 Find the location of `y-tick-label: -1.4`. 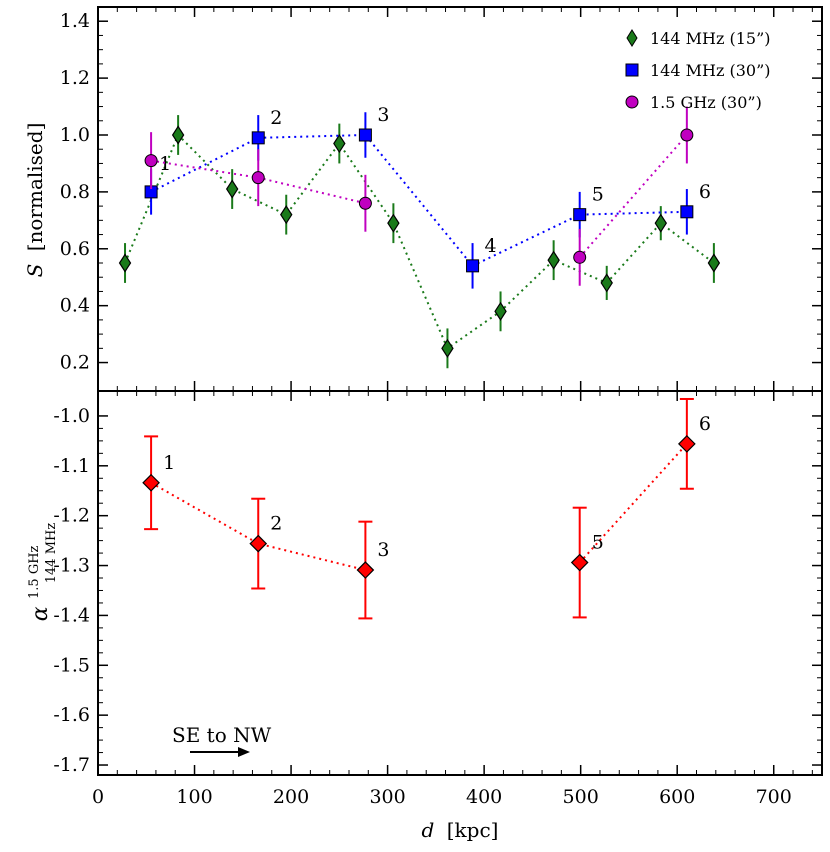

y-tick-label: -1.4 is located at coordinates (71, 615).